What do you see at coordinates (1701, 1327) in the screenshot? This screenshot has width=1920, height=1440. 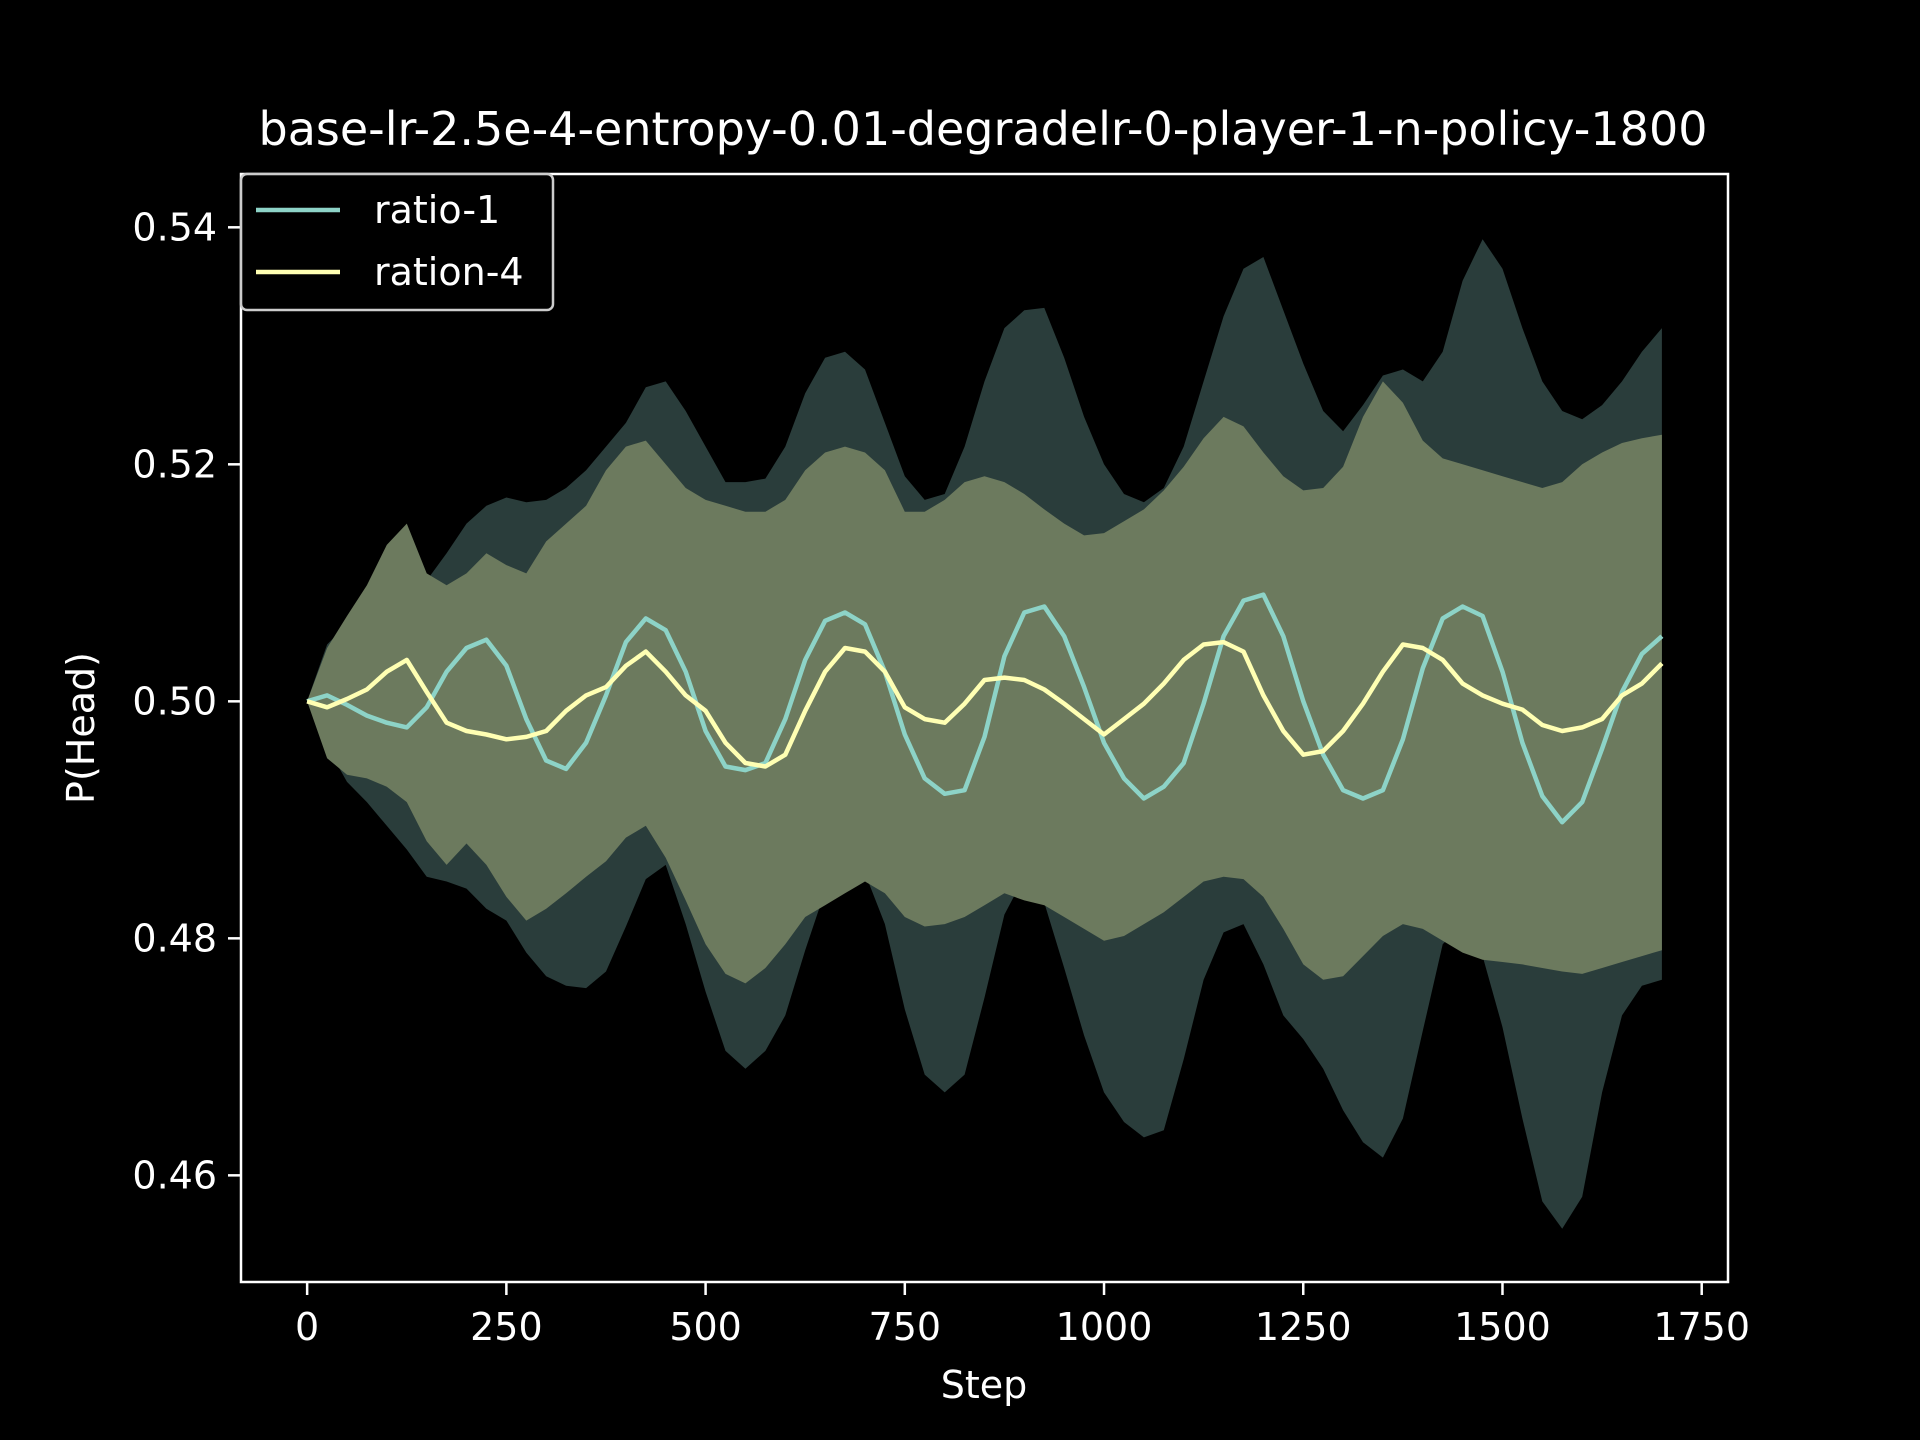 I see `x-tick-label: 1750` at bounding box center [1701, 1327].